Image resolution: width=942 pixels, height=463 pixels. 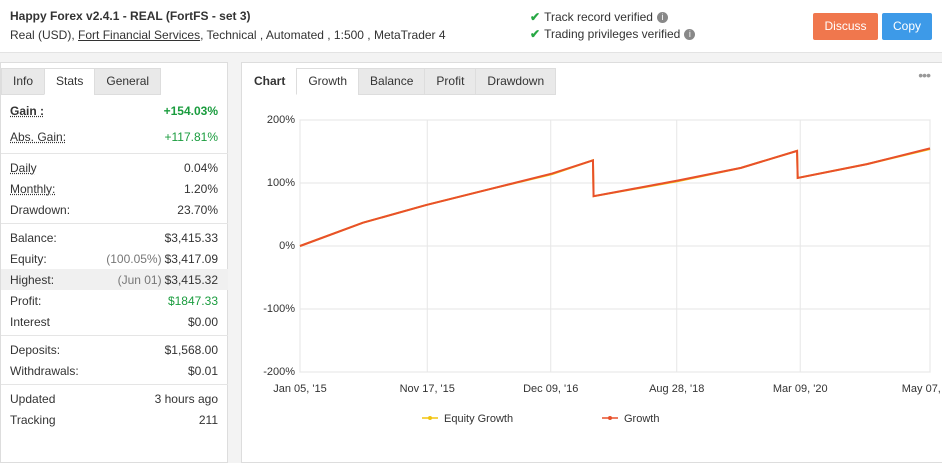 I want to click on stat-value-group: 1.20%, so click(x=201, y=189).